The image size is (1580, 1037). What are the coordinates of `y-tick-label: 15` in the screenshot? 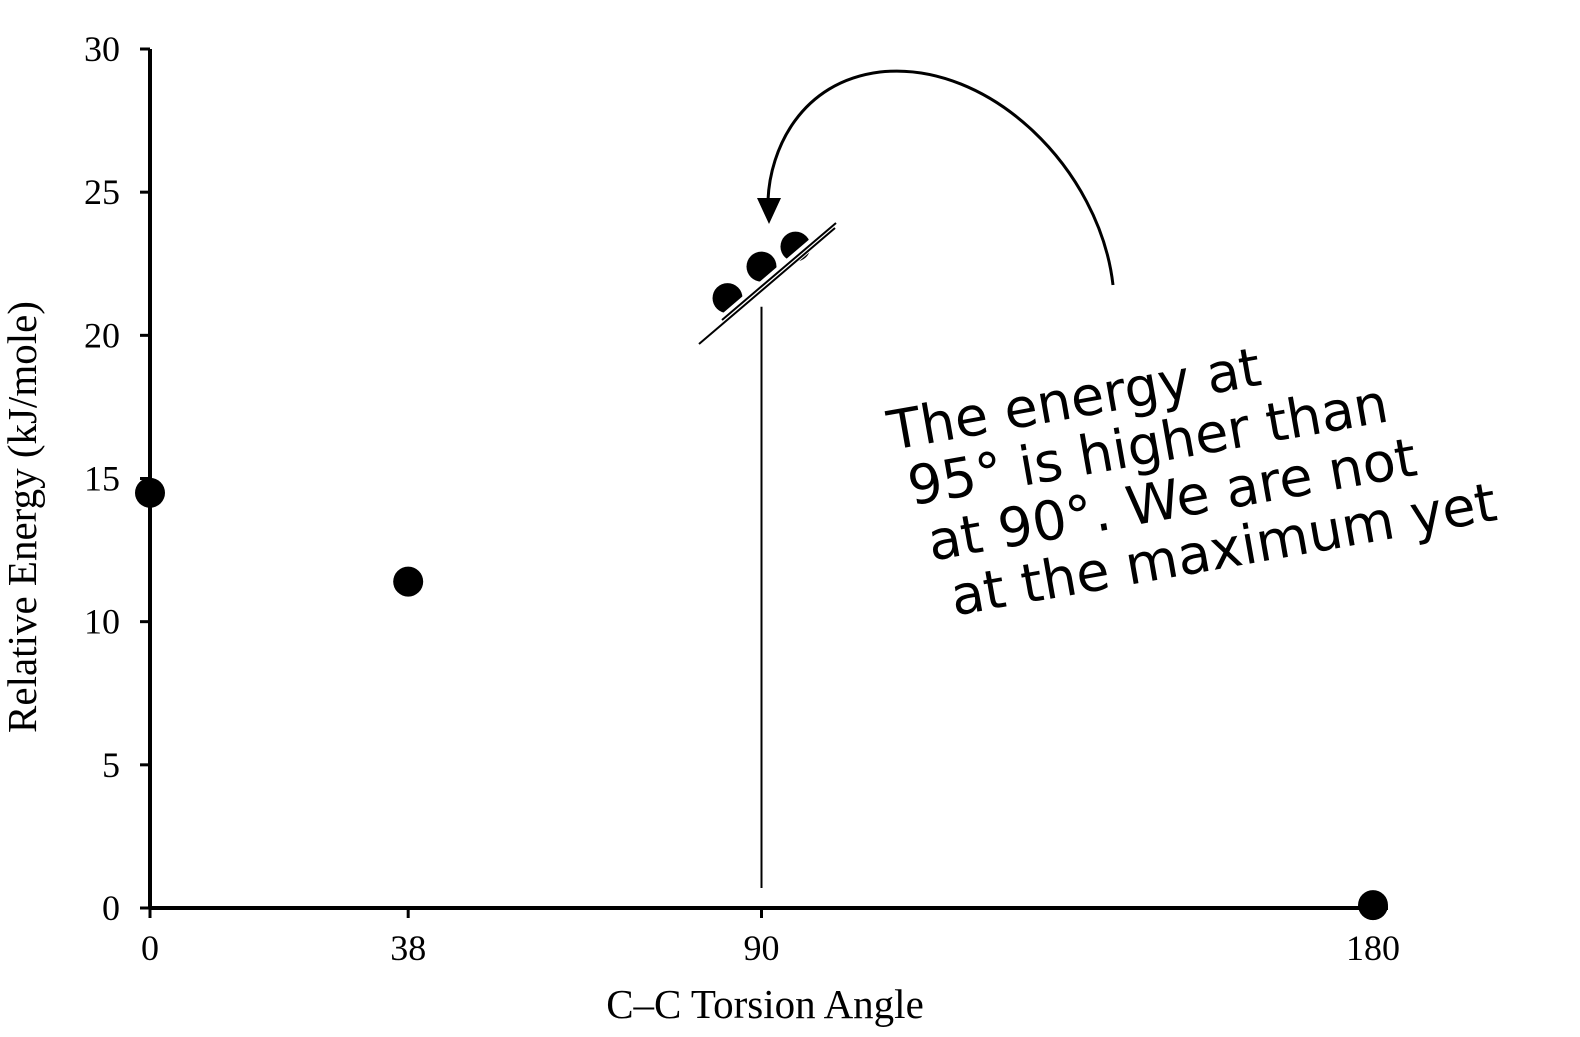 It's located at (102, 479).